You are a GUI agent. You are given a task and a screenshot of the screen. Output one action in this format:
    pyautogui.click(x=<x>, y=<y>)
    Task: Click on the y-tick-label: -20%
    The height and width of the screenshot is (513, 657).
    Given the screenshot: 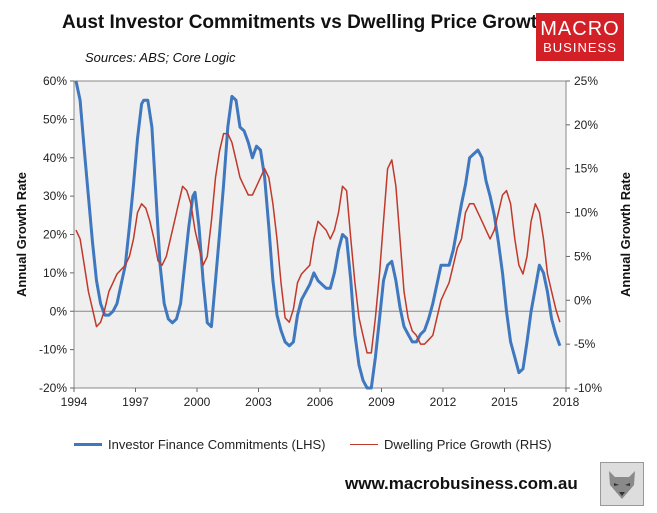 What is the action you would take?
    pyautogui.click(x=53, y=388)
    